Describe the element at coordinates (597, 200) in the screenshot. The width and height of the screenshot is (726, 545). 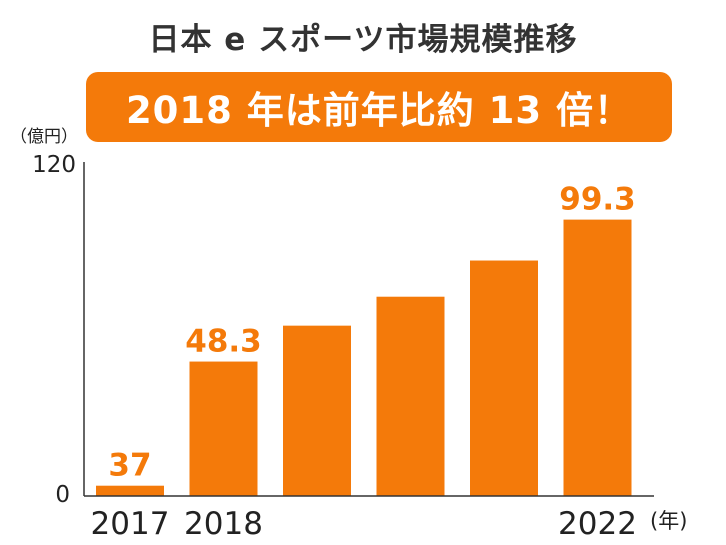
I see `data-label-6: 99.3` at that location.